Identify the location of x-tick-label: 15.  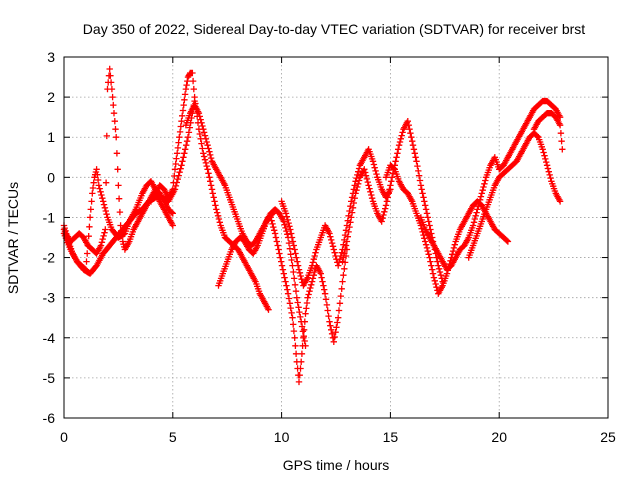
(391, 437).